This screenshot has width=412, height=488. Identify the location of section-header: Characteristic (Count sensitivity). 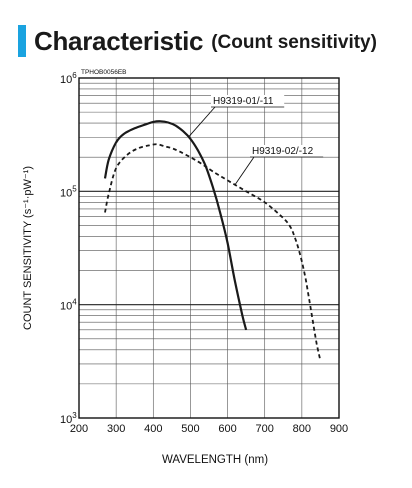
(197, 41).